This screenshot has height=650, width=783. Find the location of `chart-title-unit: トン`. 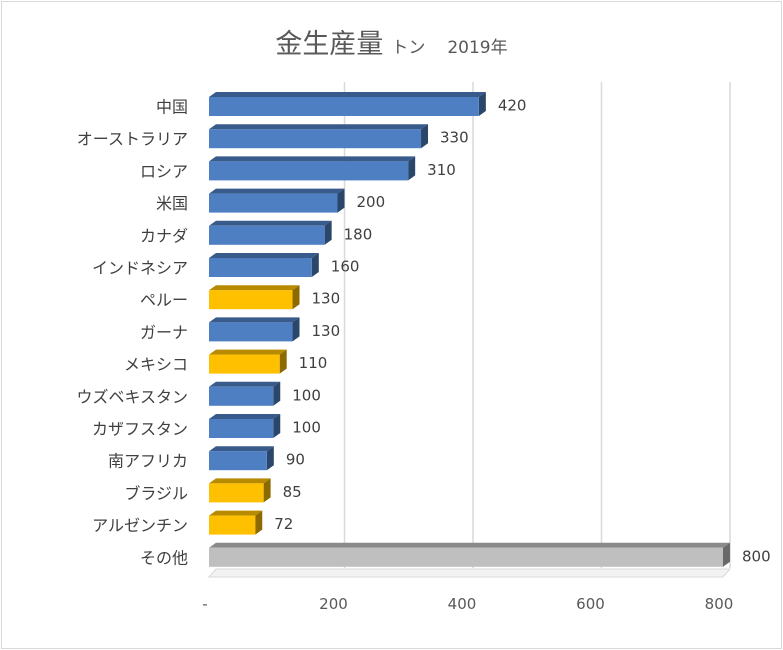

chart-title-unit: トン is located at coordinates (408, 48).